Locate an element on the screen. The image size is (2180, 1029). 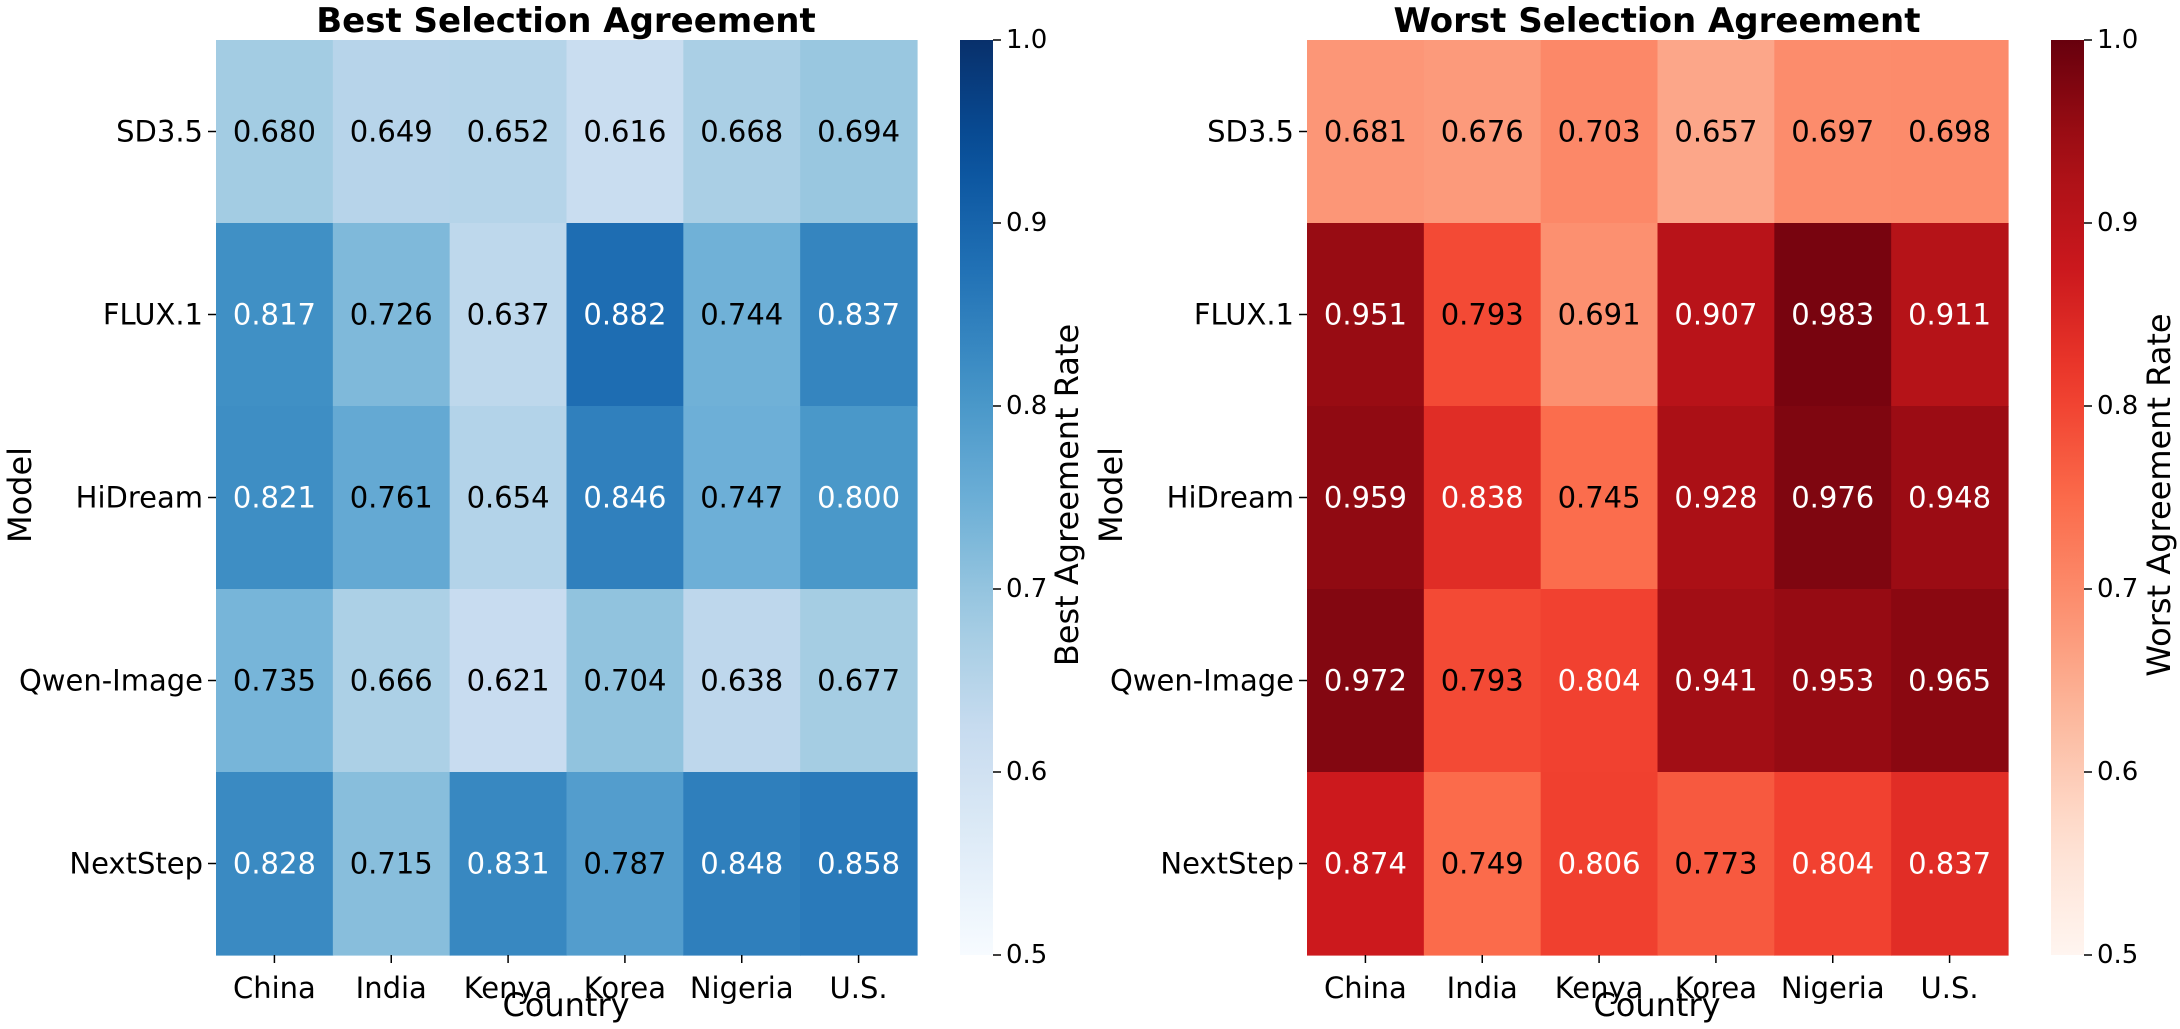
cell-value-label: 0.749 is located at coordinates (1482, 864).